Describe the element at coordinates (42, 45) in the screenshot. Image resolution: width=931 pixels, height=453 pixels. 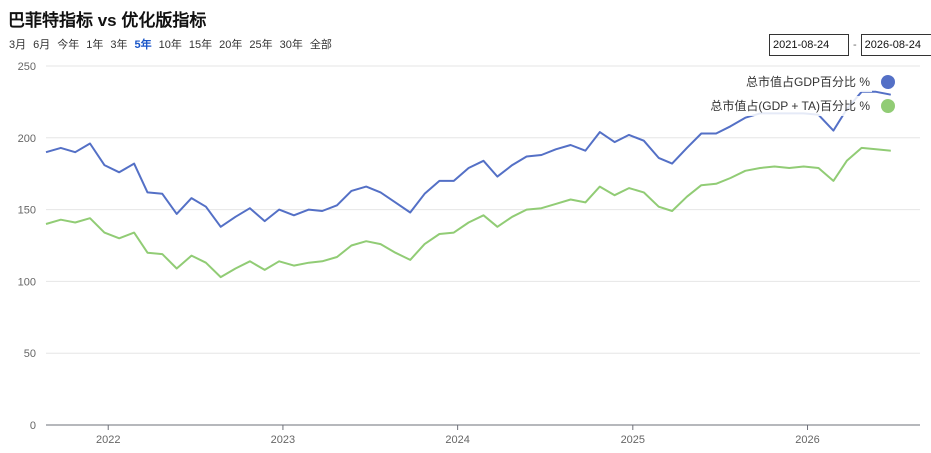
I see `range-button-1: 6月` at that location.